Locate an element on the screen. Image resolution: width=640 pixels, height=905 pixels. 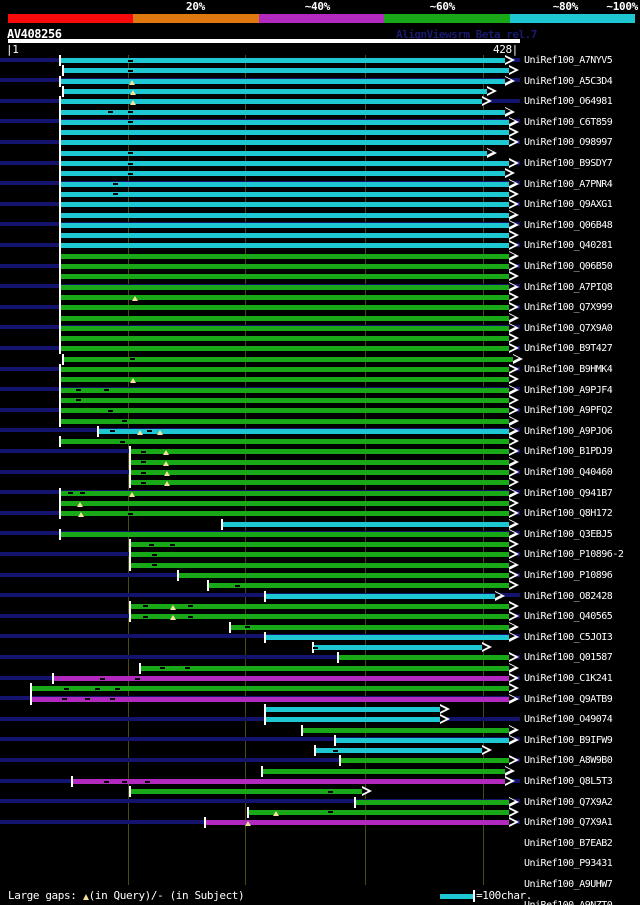
alignment-row: UniRef100_A9NV87 is located at coordinates (320, 493).